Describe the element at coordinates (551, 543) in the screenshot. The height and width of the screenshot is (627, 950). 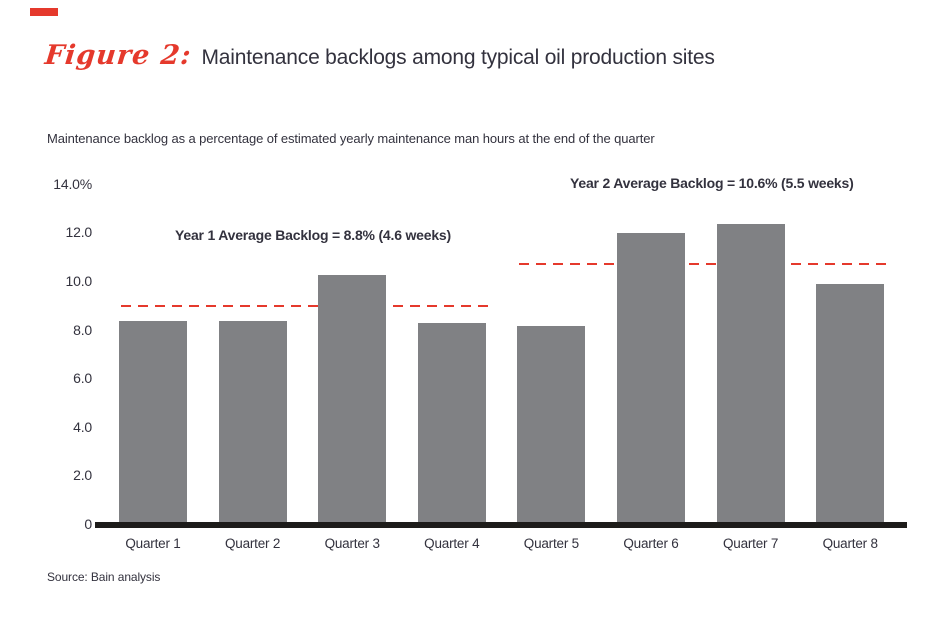
I see `x-axis-label: Quarter 5` at that location.